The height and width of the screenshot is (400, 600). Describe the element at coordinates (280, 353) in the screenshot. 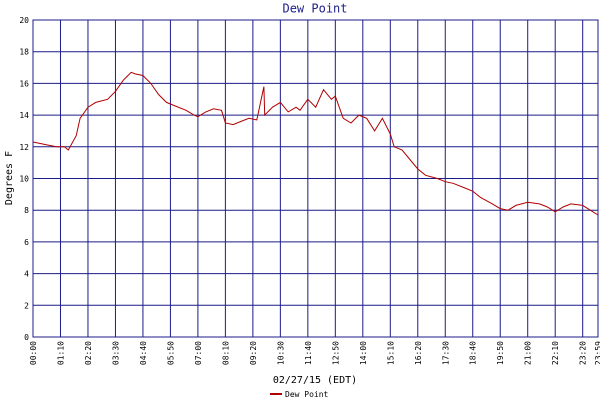

I see `x-tick-label: 10:30` at that location.